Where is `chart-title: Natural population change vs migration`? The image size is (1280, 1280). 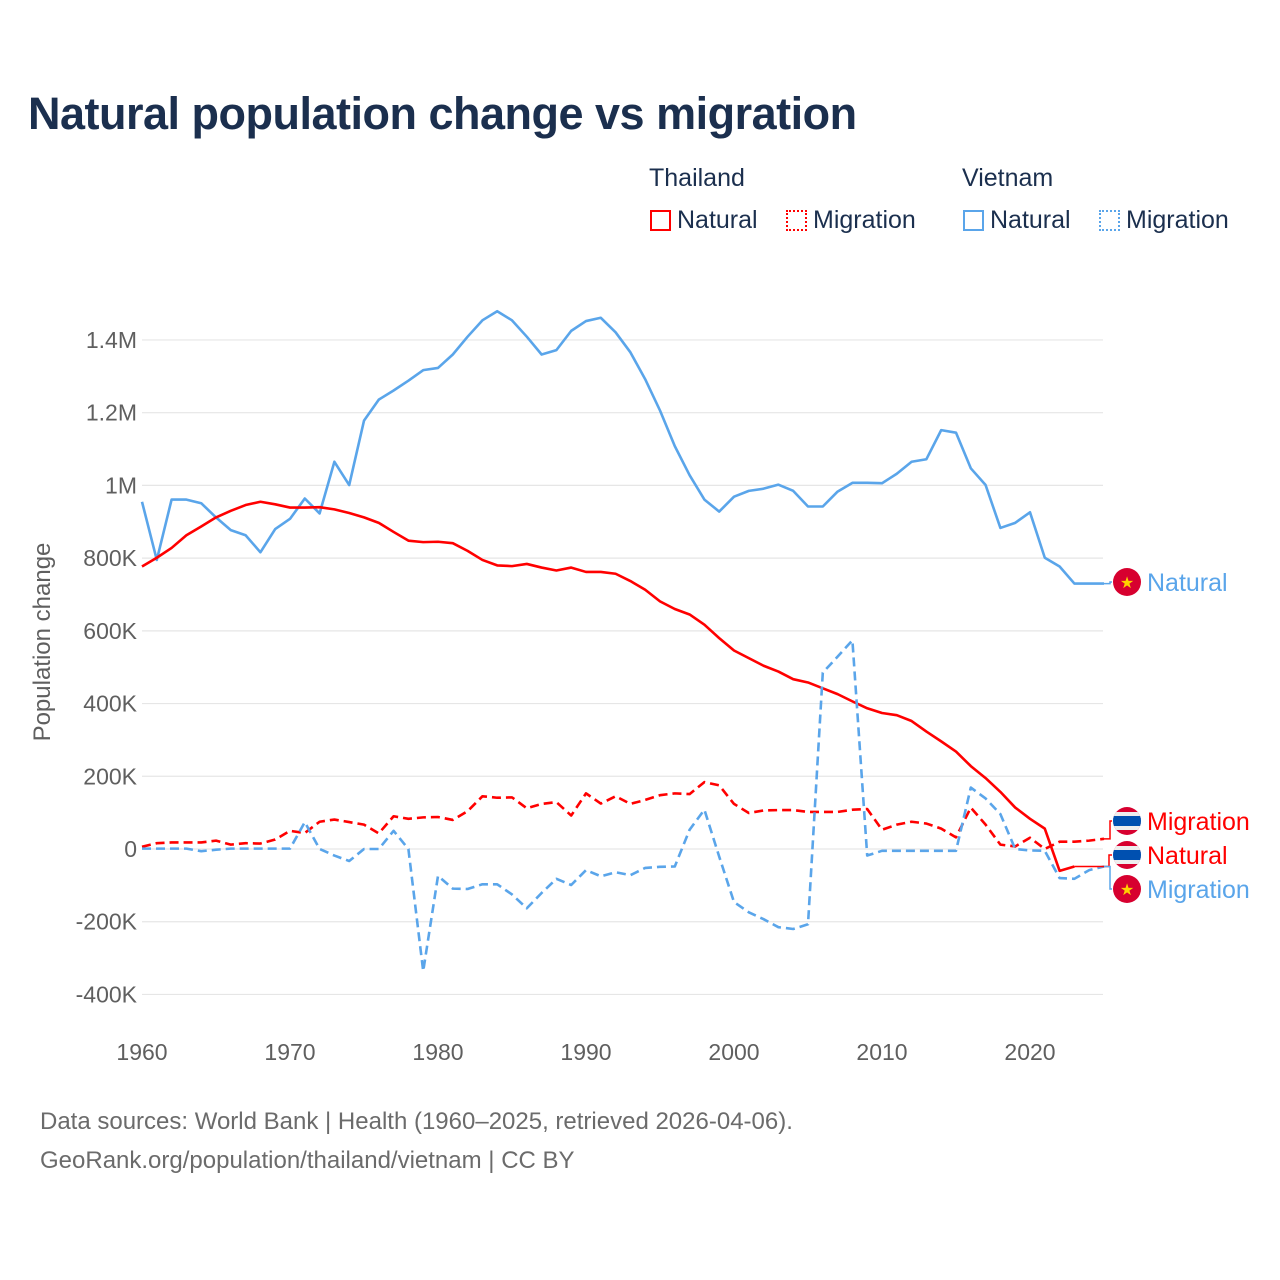
chart-title: Natural population change vs migration is located at coordinates (442, 113).